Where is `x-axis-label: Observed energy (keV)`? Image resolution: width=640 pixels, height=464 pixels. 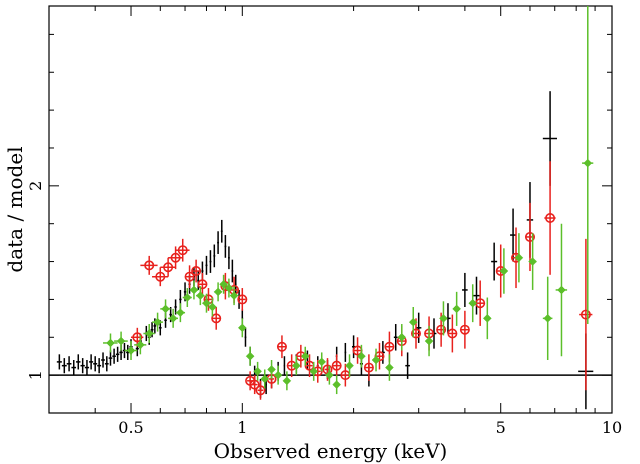
x-axis-label: Observed energy (keV) is located at coordinates (331, 451).